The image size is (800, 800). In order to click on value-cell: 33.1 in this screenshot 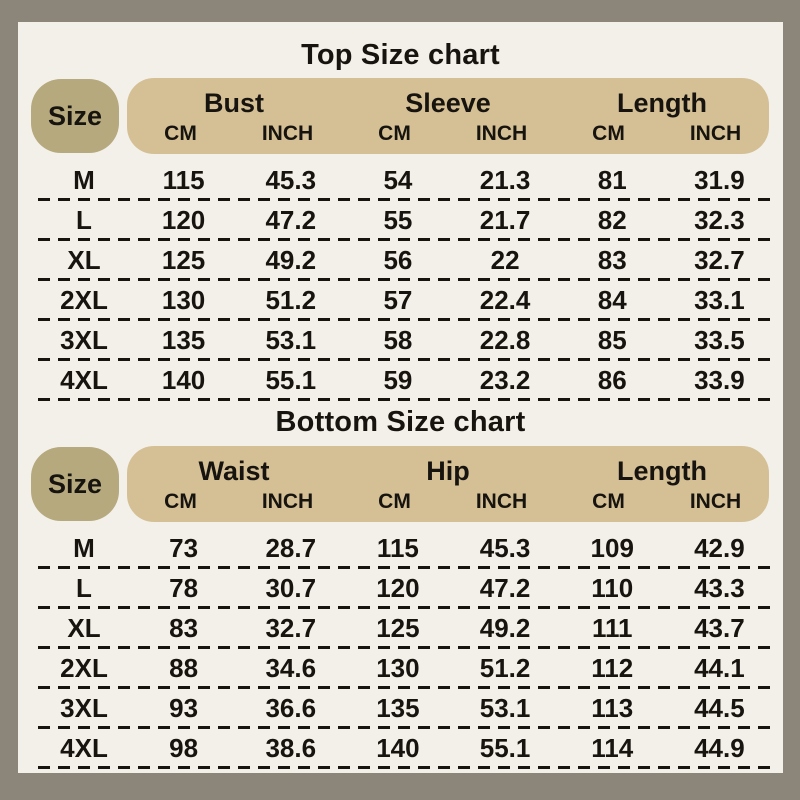, I will do `click(719, 299)`.